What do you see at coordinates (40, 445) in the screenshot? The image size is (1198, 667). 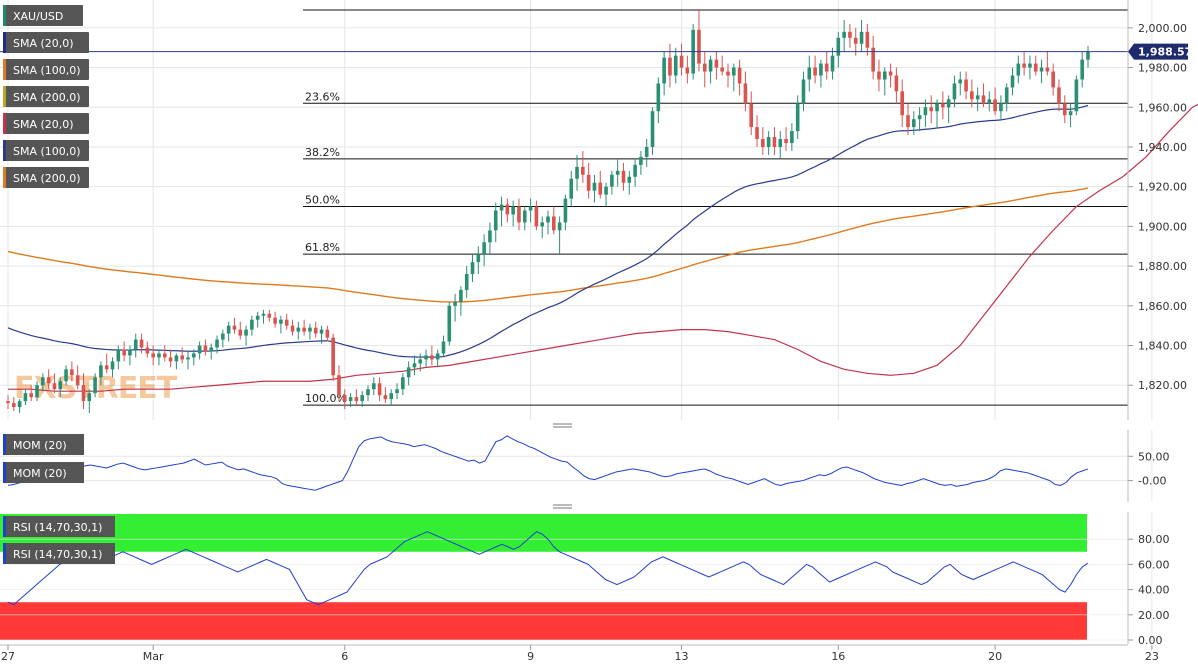 I see `legend-label: MOM (20)` at bounding box center [40, 445].